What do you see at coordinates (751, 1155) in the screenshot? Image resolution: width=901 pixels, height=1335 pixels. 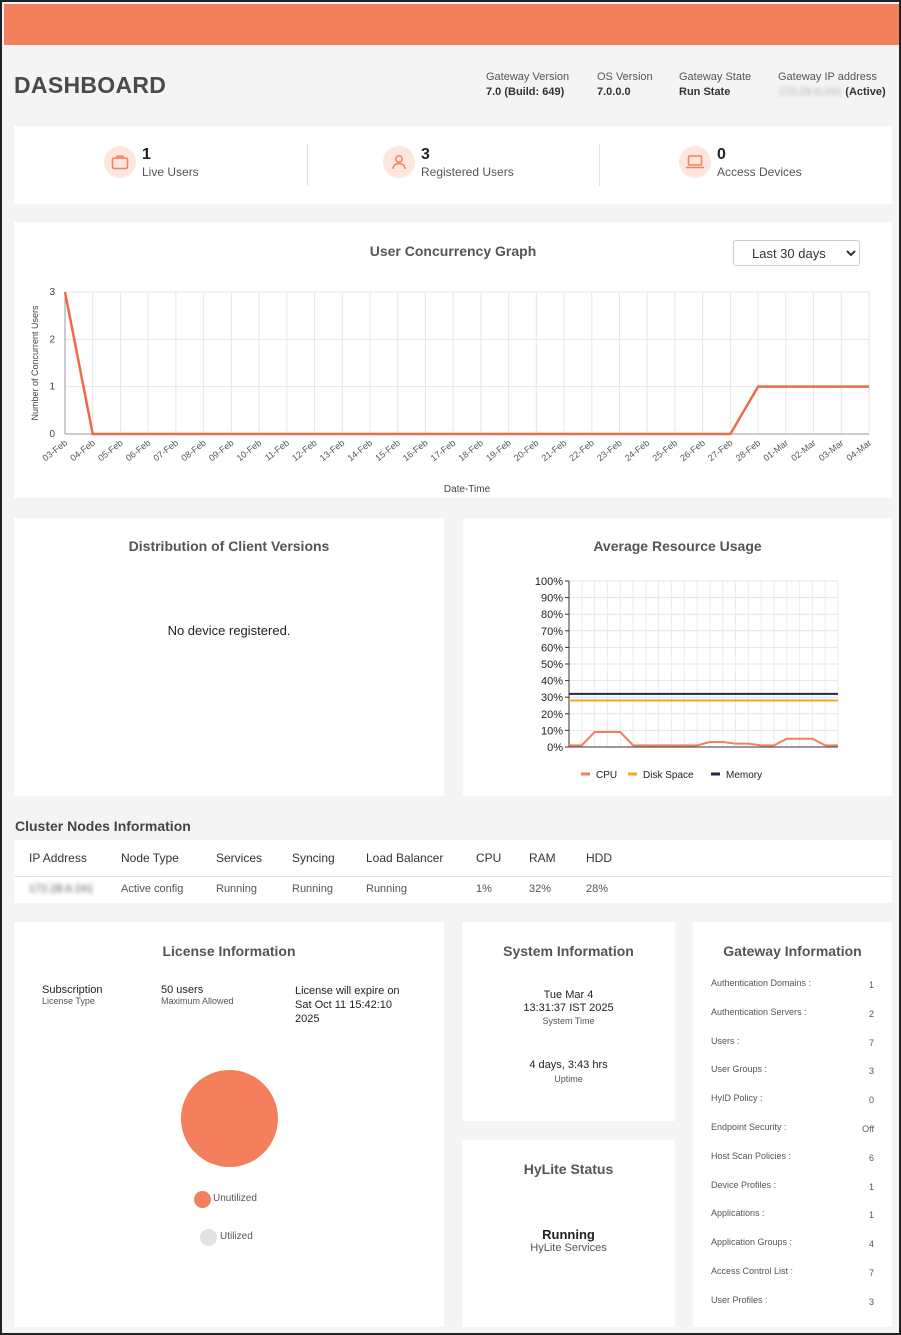 I see `gateway-info-label: Host Scan Policies :` at bounding box center [751, 1155].